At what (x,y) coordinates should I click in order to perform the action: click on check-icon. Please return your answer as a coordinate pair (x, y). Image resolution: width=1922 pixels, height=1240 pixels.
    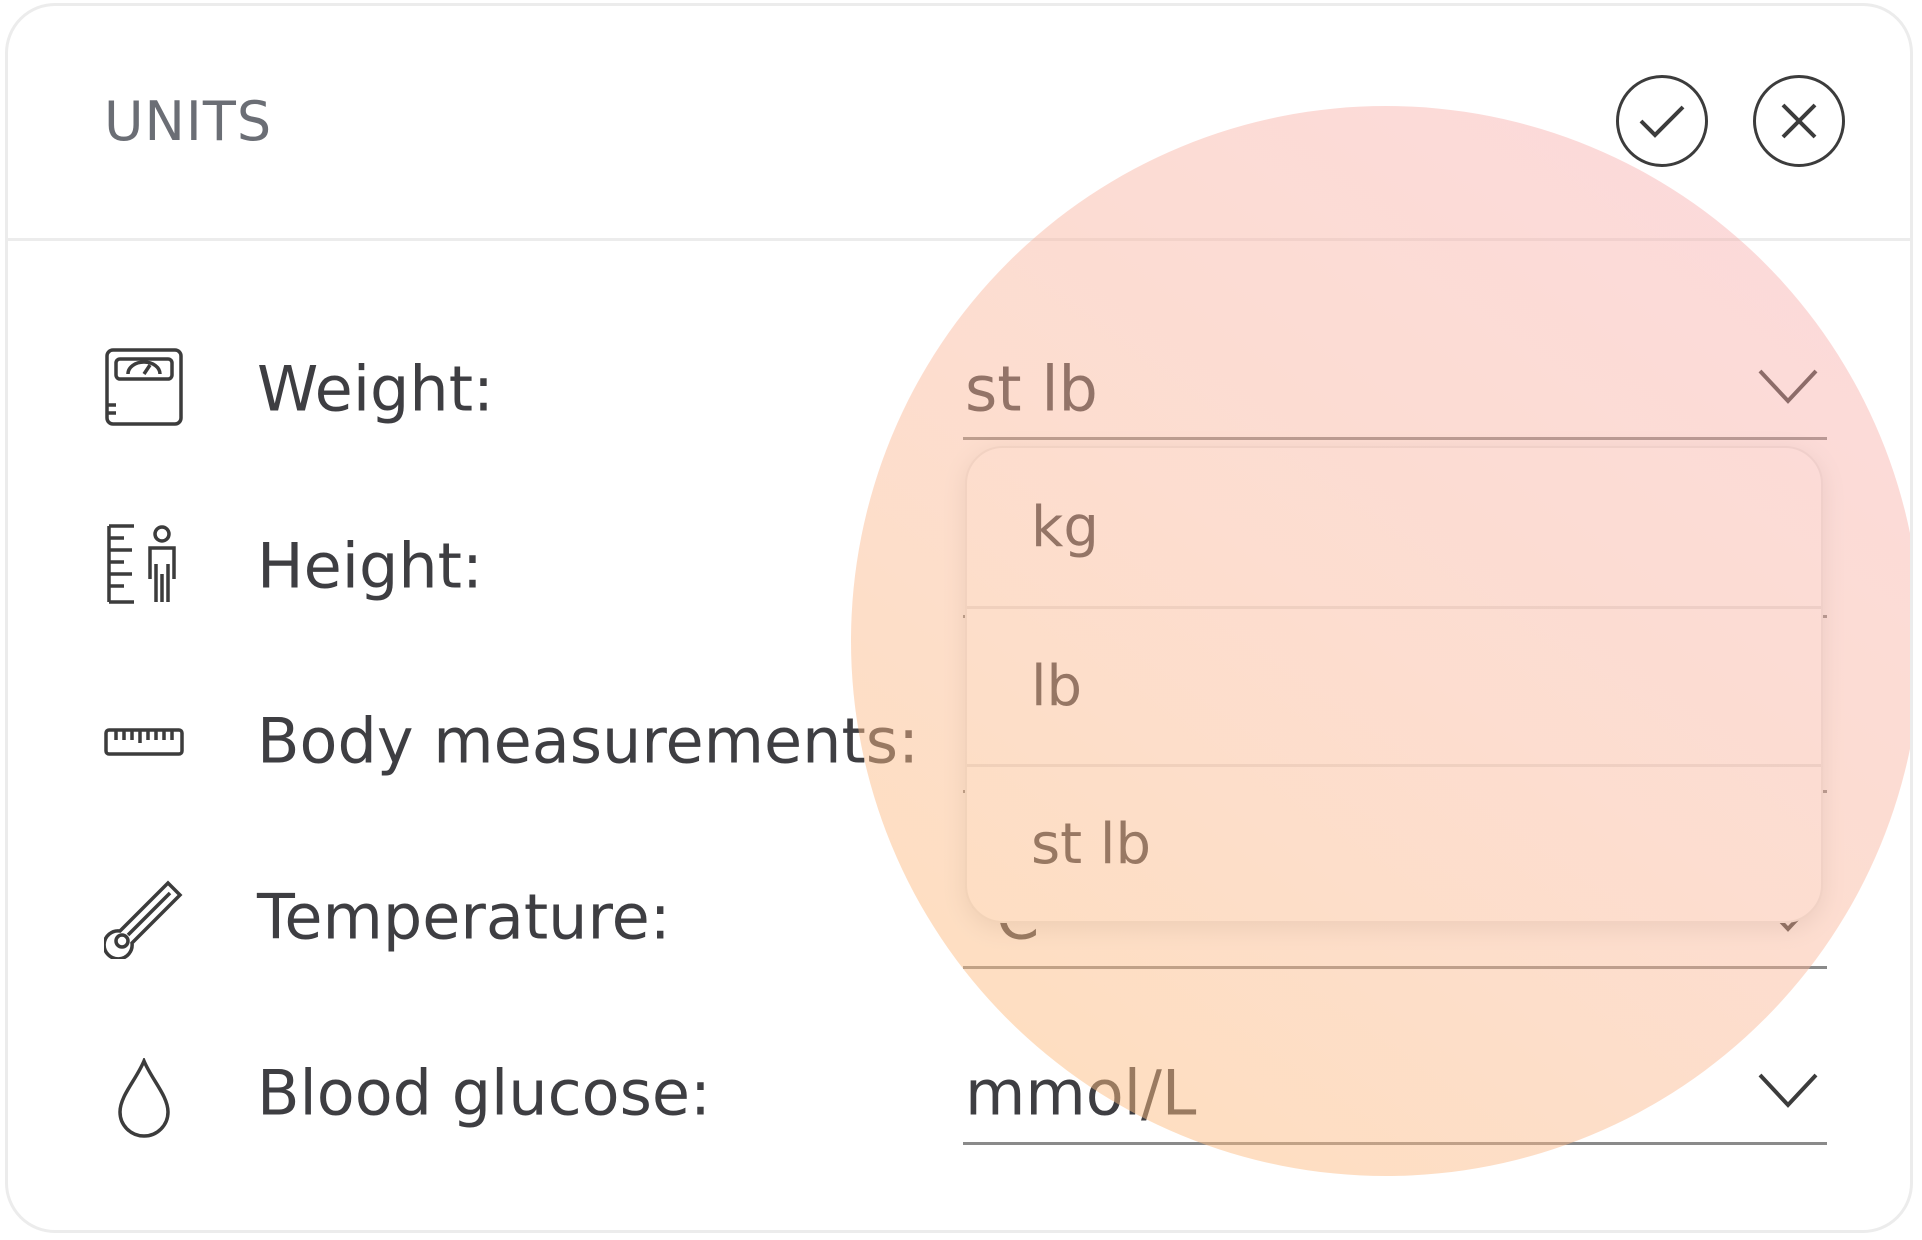
    Looking at the image, I should click on (1662, 121).